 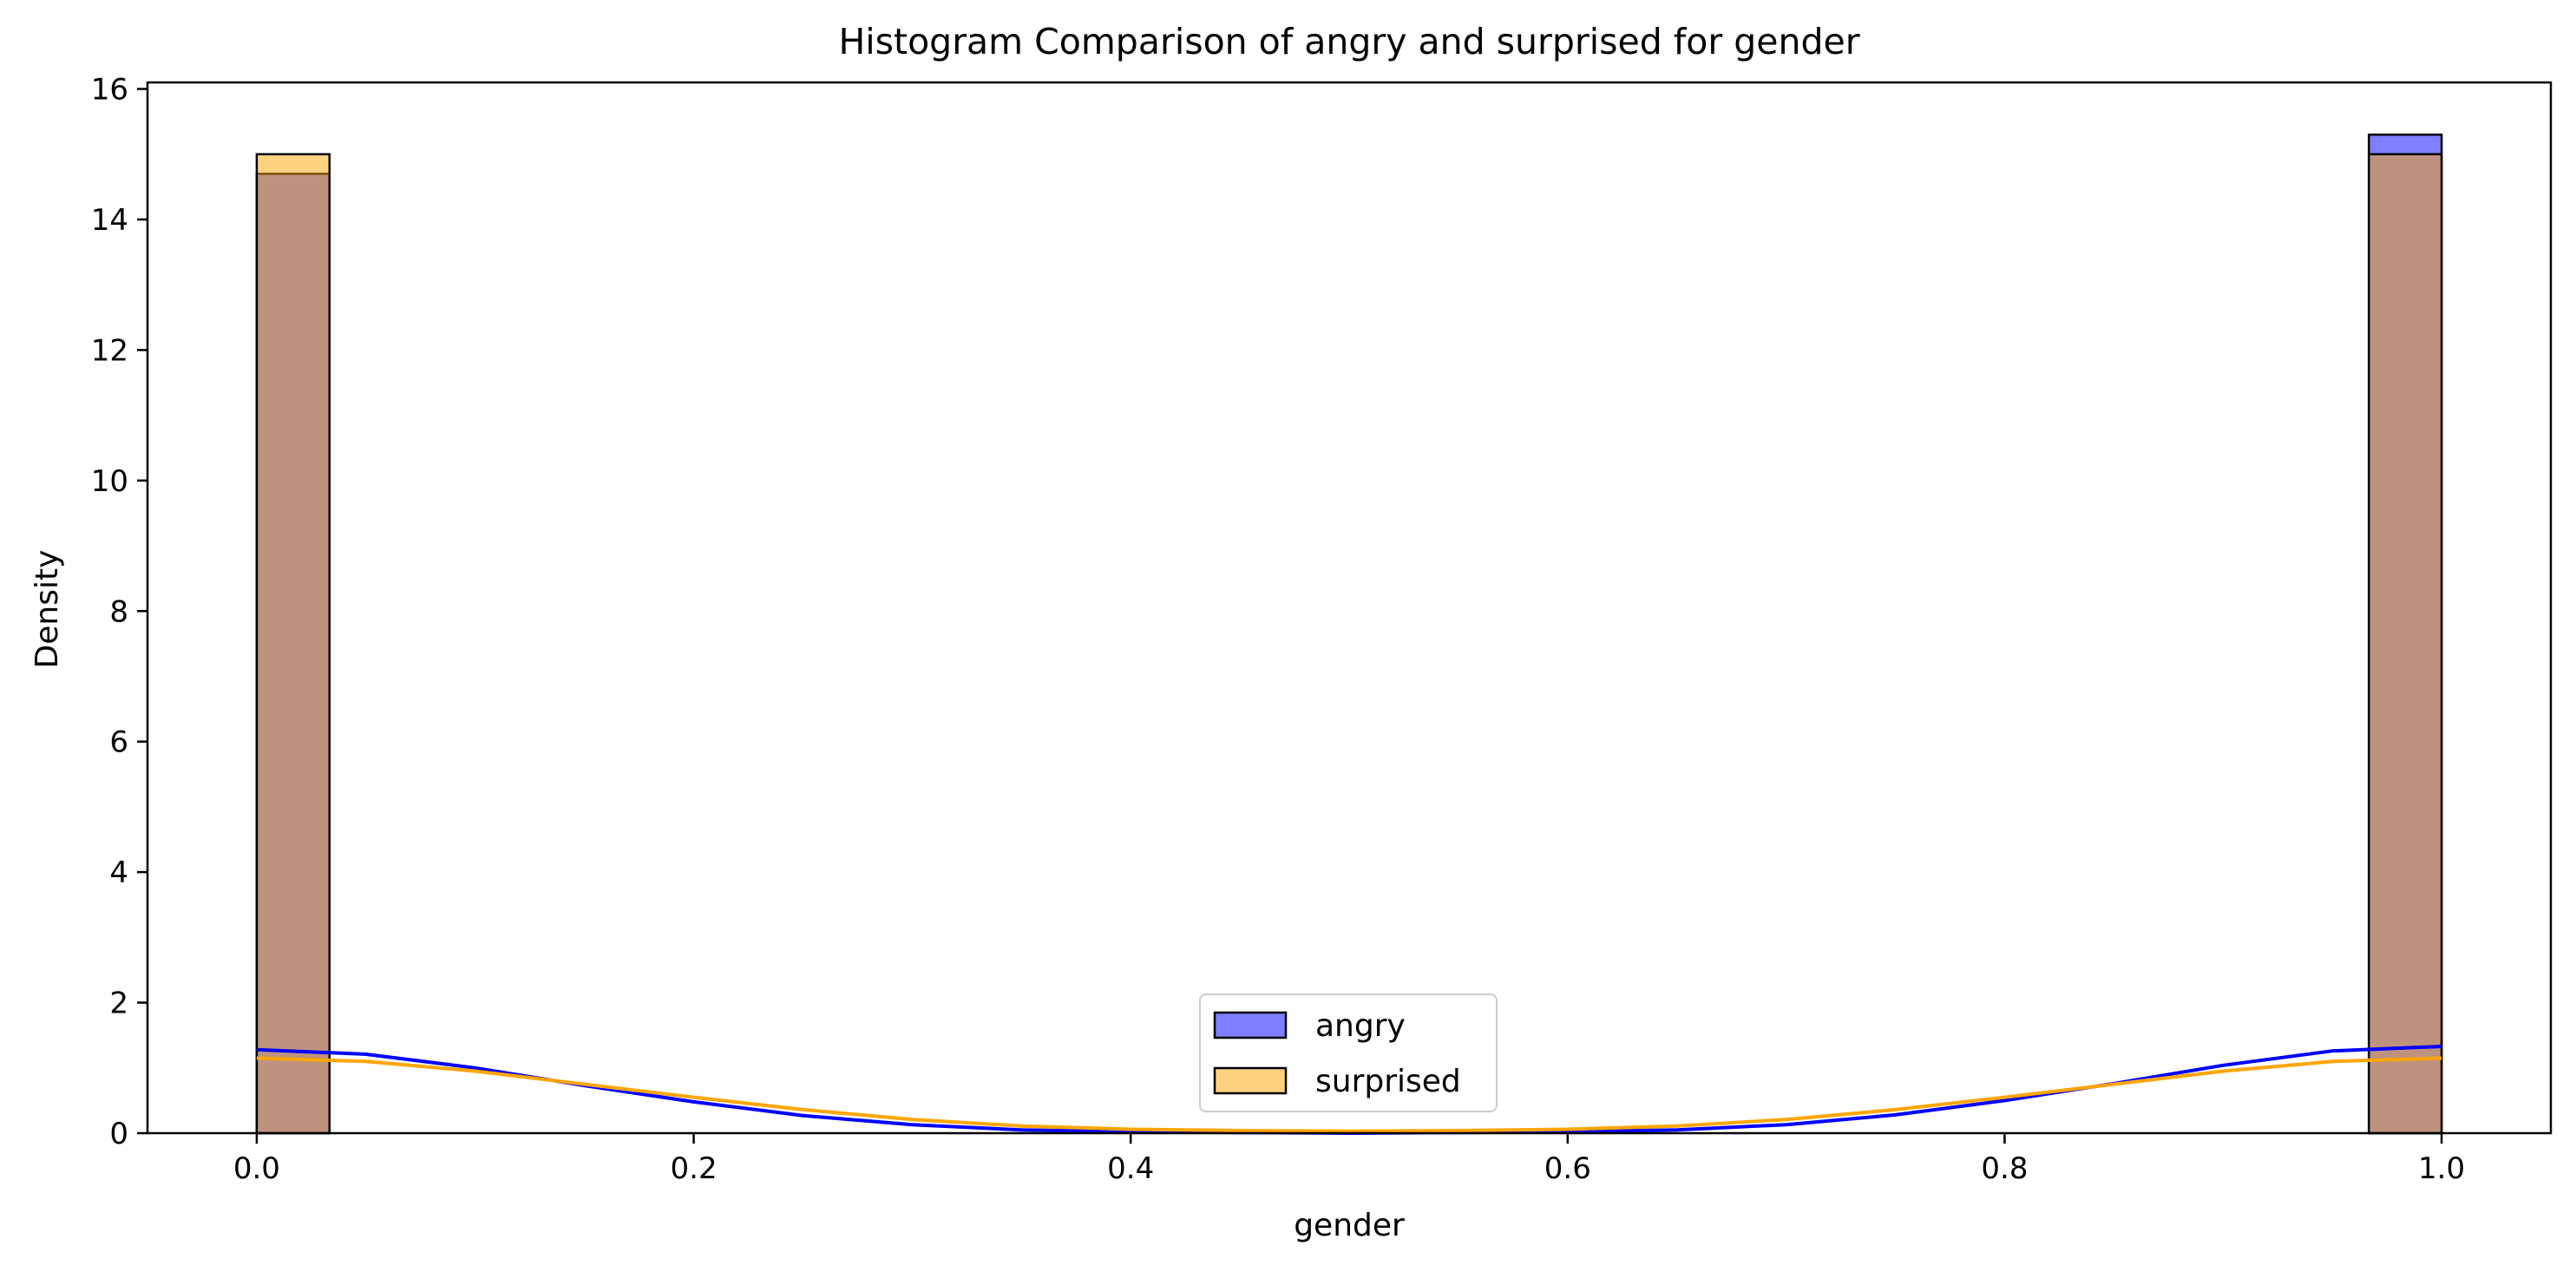 What do you see at coordinates (1388, 1081) in the screenshot?
I see `legend-label-surprised: surprised` at bounding box center [1388, 1081].